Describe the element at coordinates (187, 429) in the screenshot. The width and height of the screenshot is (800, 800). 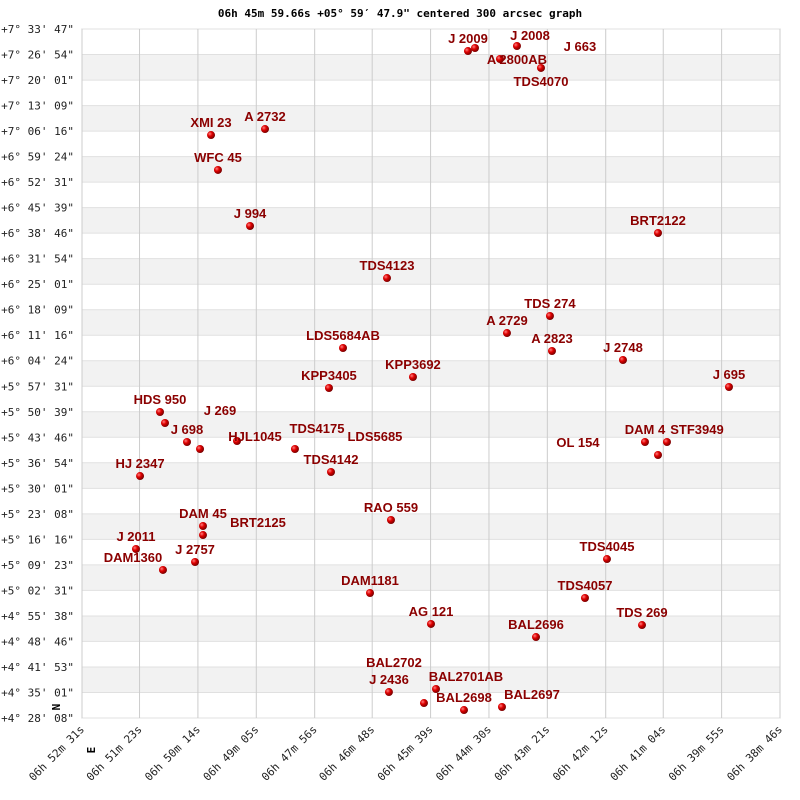
I see `star-label: J 698` at that location.